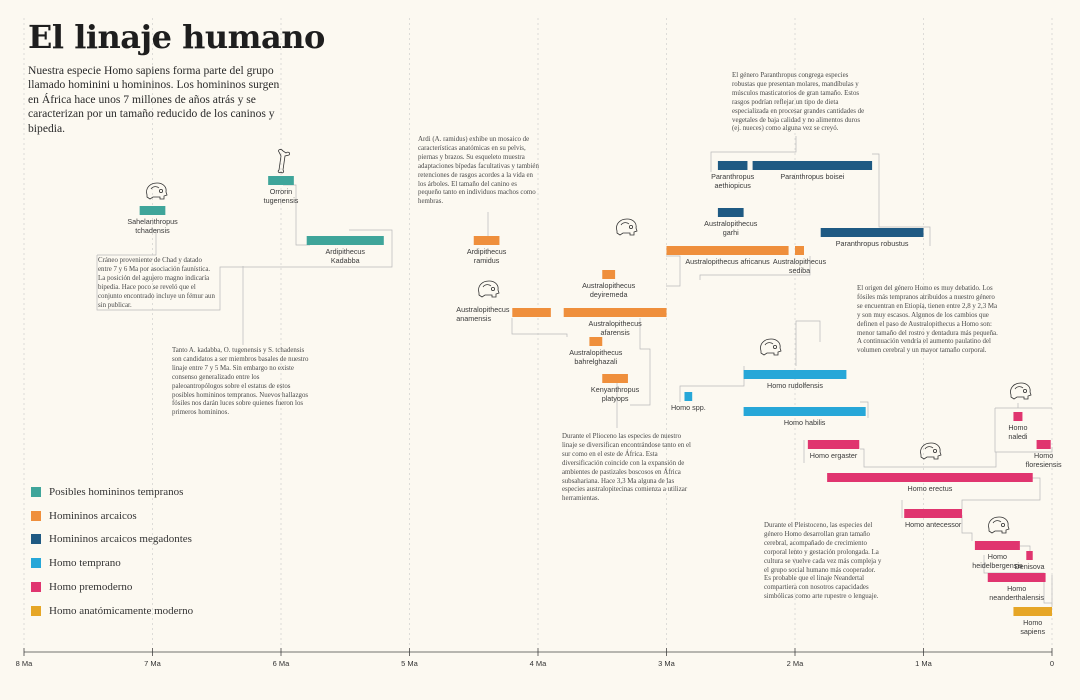 Image resolution: width=1080 pixels, height=700 pixels. What do you see at coordinates (933, 524) in the screenshot?
I see `species-label-homo-antecessor: Homo antecessor` at bounding box center [933, 524].